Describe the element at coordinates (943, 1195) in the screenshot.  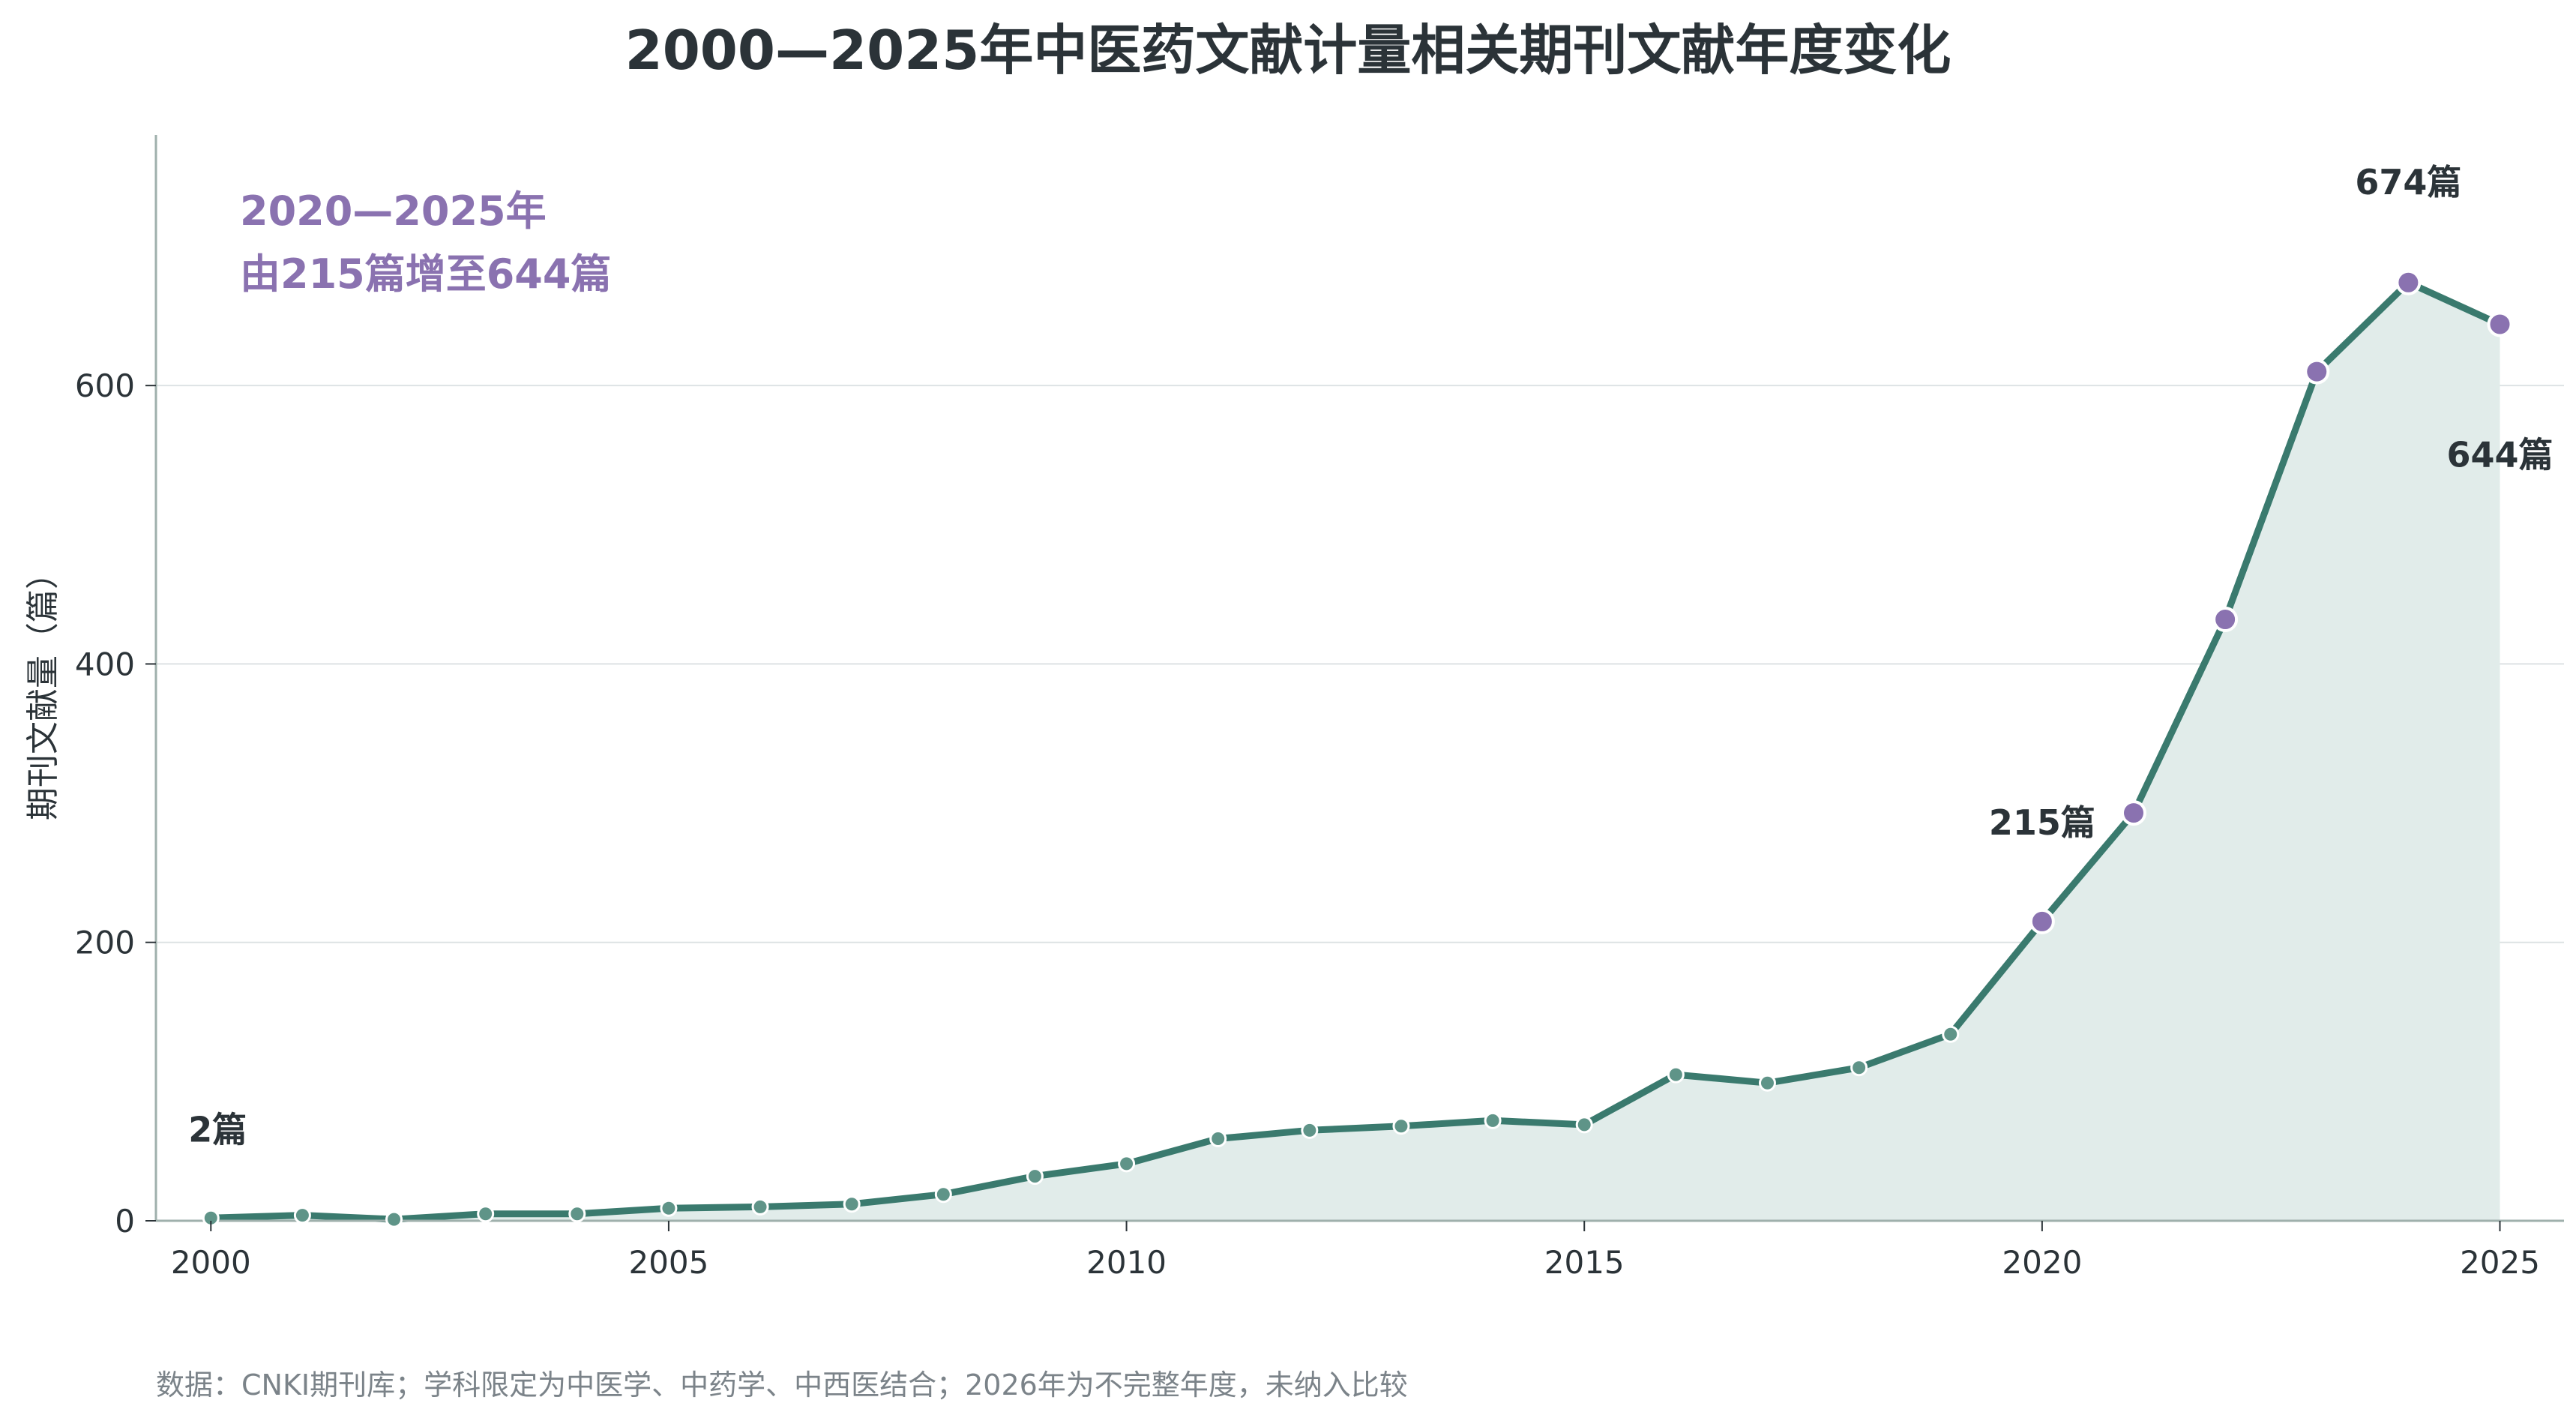
I see `data-point-2008` at that location.